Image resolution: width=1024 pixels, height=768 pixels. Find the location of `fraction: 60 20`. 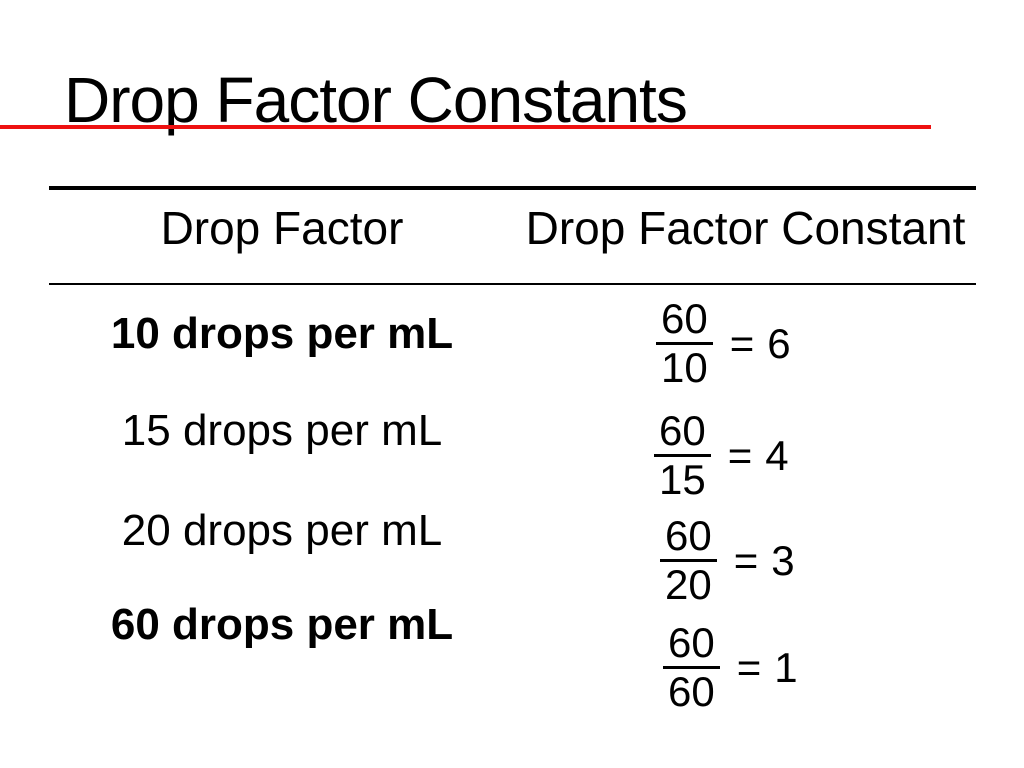

fraction: 60 20 is located at coordinates (688, 560).